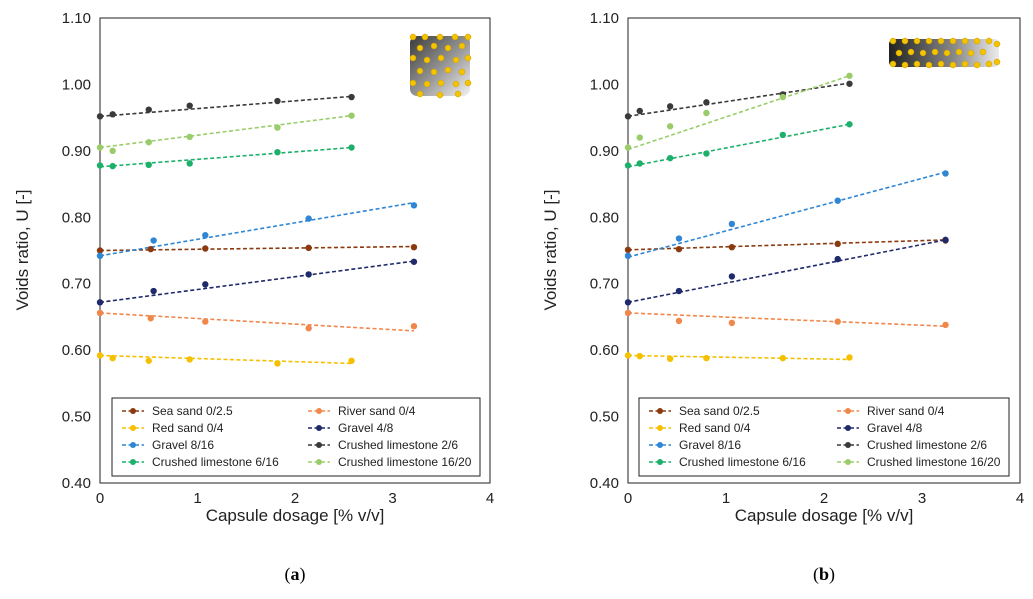 This screenshot has height=599, width=1033. Describe the element at coordinates (550, 250) in the screenshot. I see `y-axis-title: Voids ratio, U [-]` at that location.